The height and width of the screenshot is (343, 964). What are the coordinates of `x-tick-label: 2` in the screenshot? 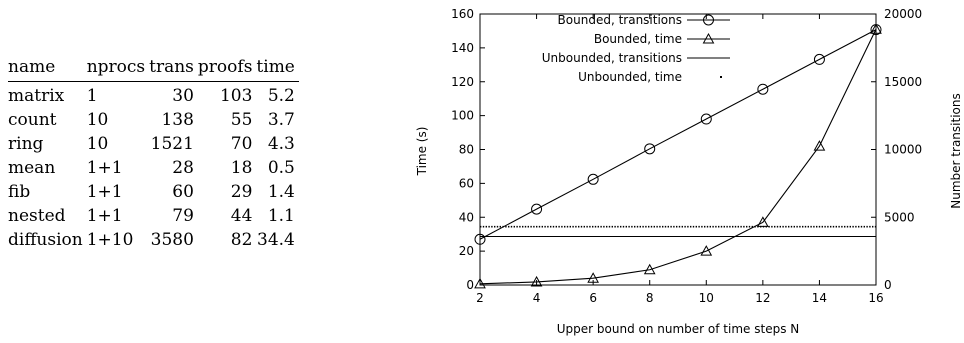 It's located at (480, 298).